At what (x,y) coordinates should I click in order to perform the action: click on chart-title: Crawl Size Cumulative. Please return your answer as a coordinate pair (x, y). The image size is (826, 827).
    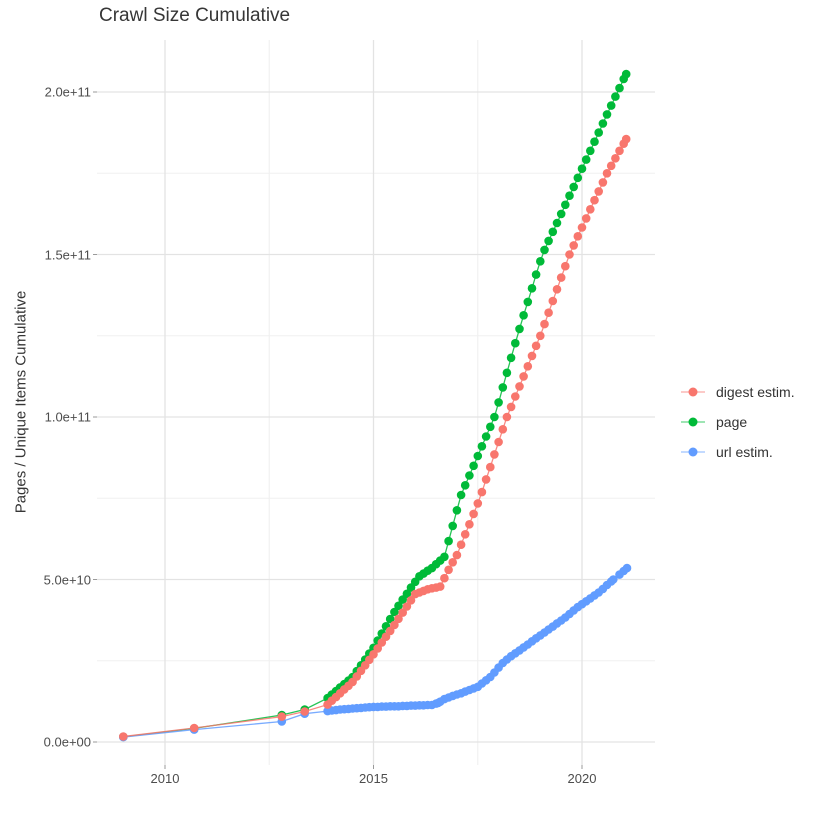
    Looking at the image, I should click on (195, 15).